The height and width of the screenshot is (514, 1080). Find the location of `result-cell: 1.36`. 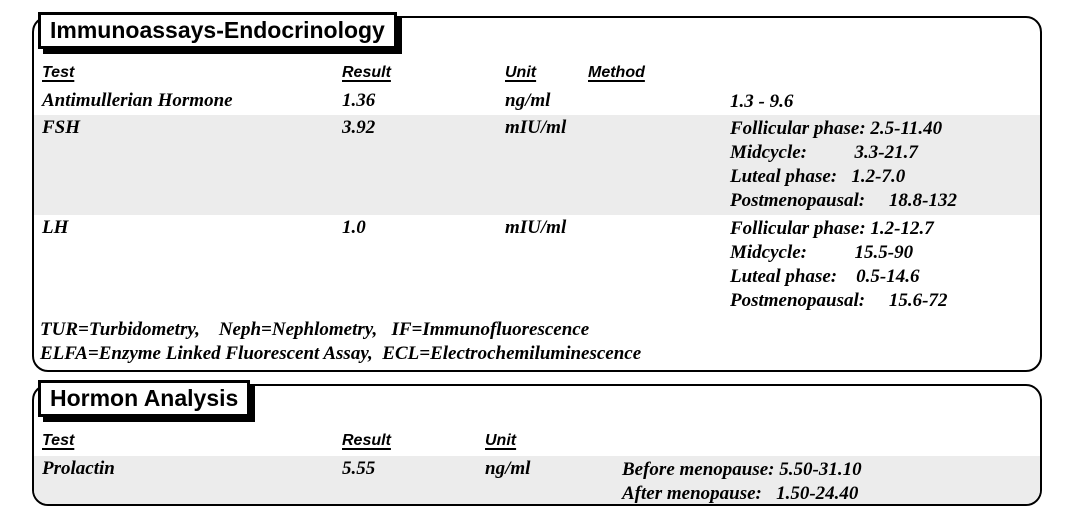

result-cell: 1.36 is located at coordinates (359, 100).